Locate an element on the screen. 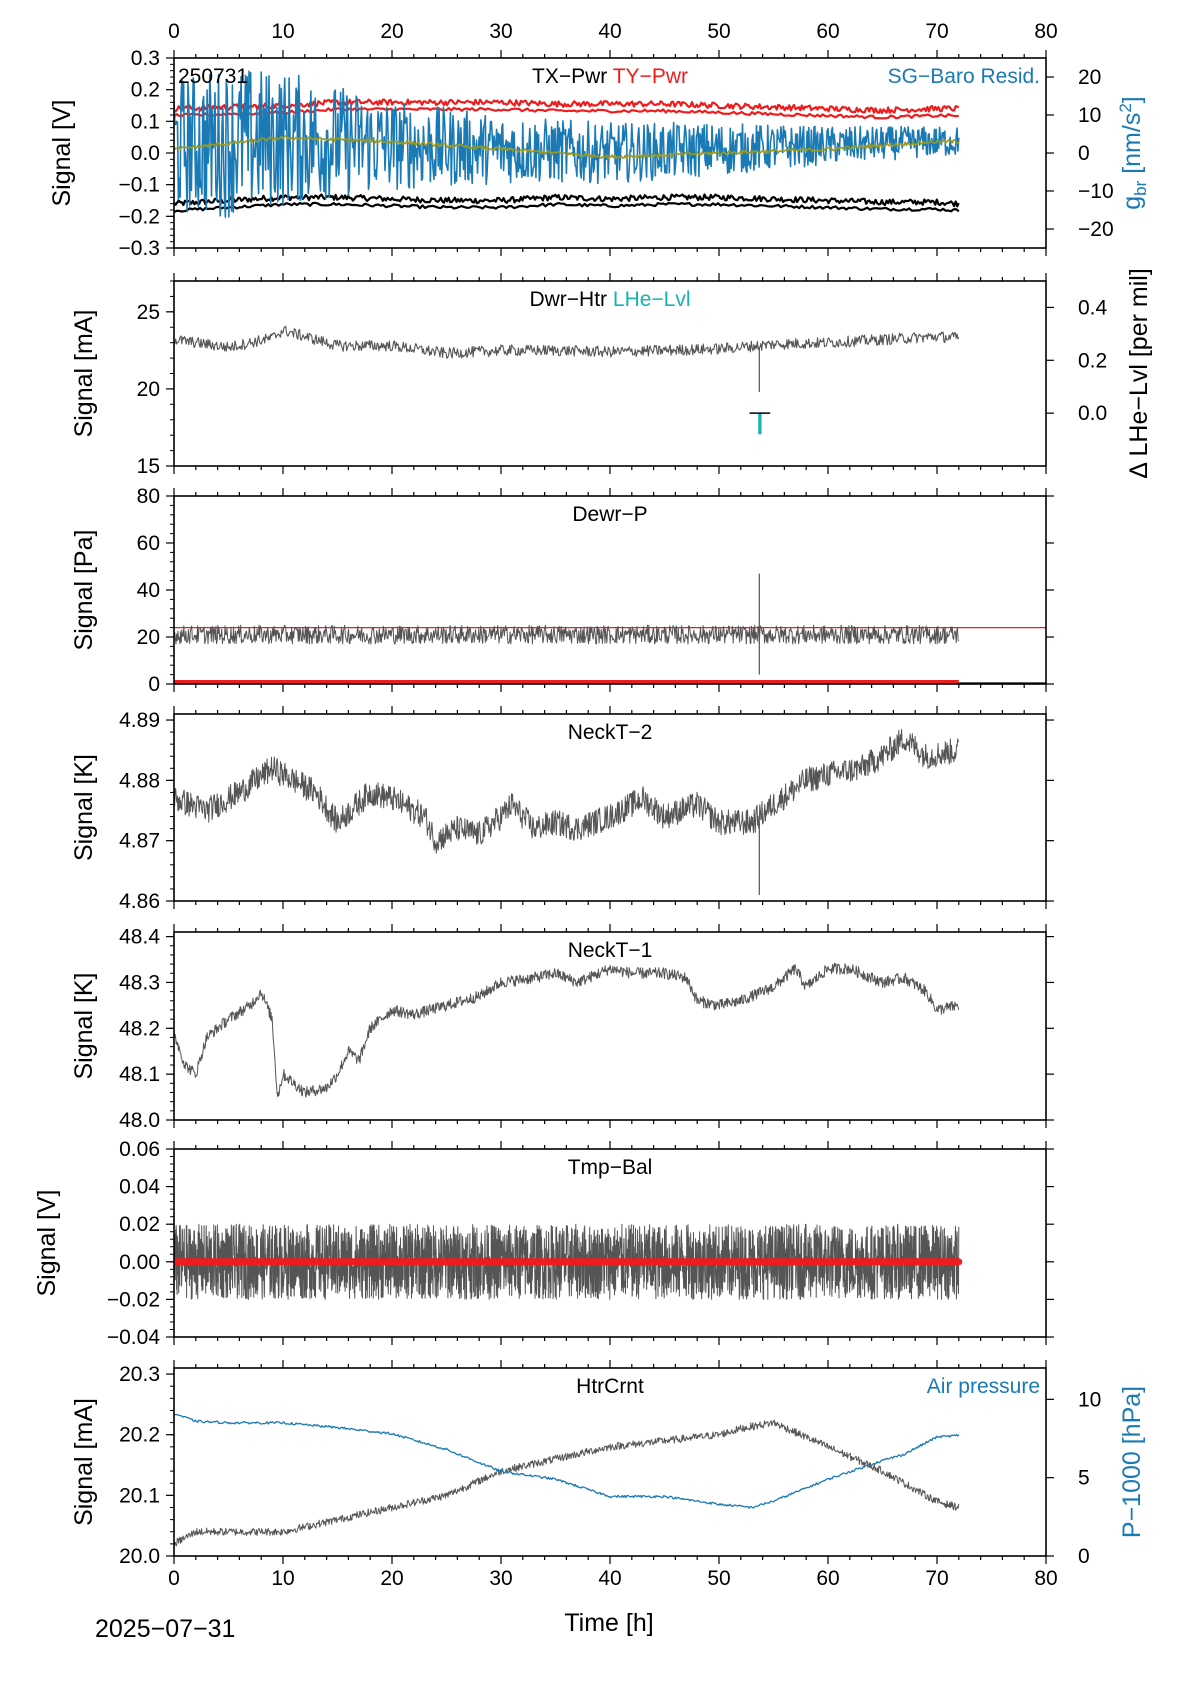  series-tx-pwr is located at coordinates (567, 200).